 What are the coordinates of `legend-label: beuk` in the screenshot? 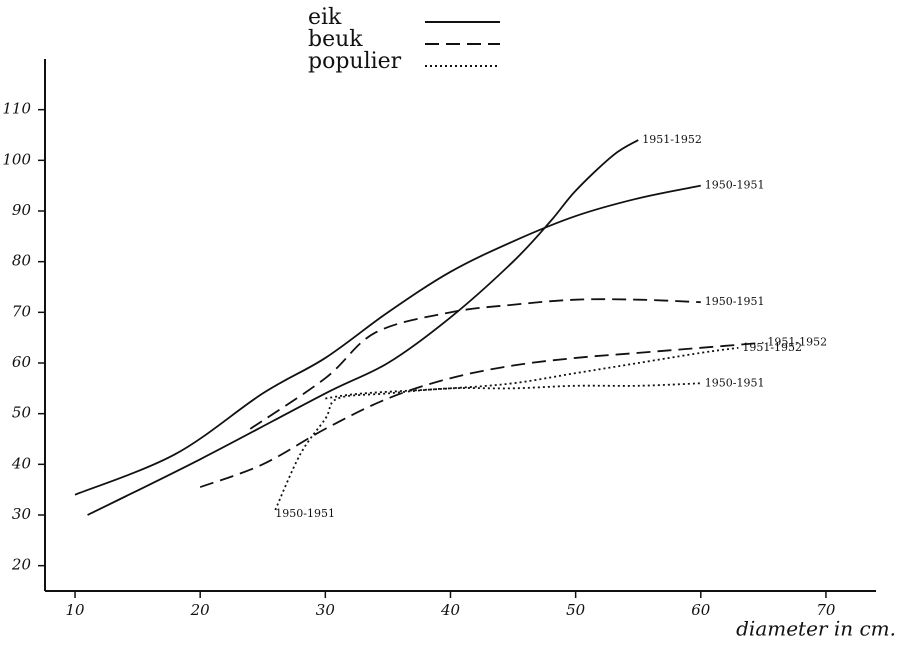 It's located at (335, 39).